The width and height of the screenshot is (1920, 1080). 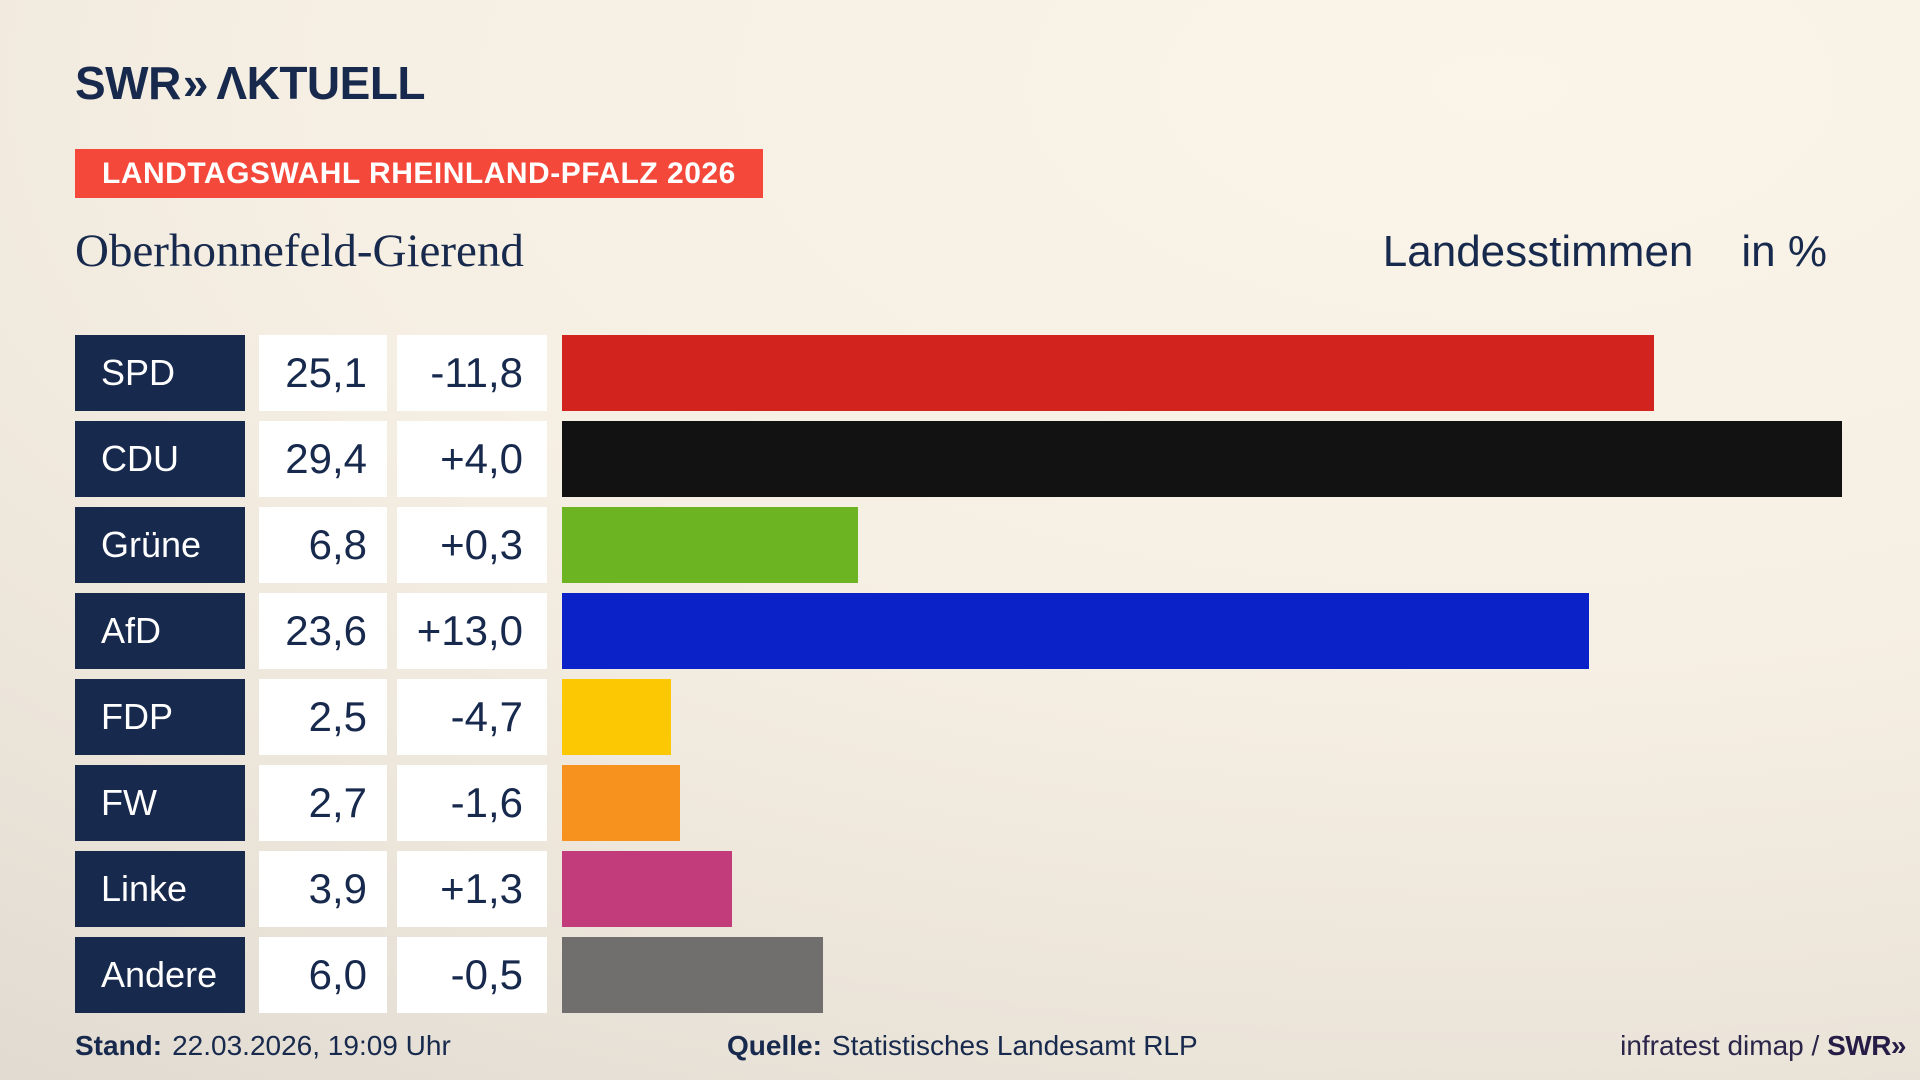 What do you see at coordinates (160, 459) in the screenshot?
I see `party-label: CDU` at bounding box center [160, 459].